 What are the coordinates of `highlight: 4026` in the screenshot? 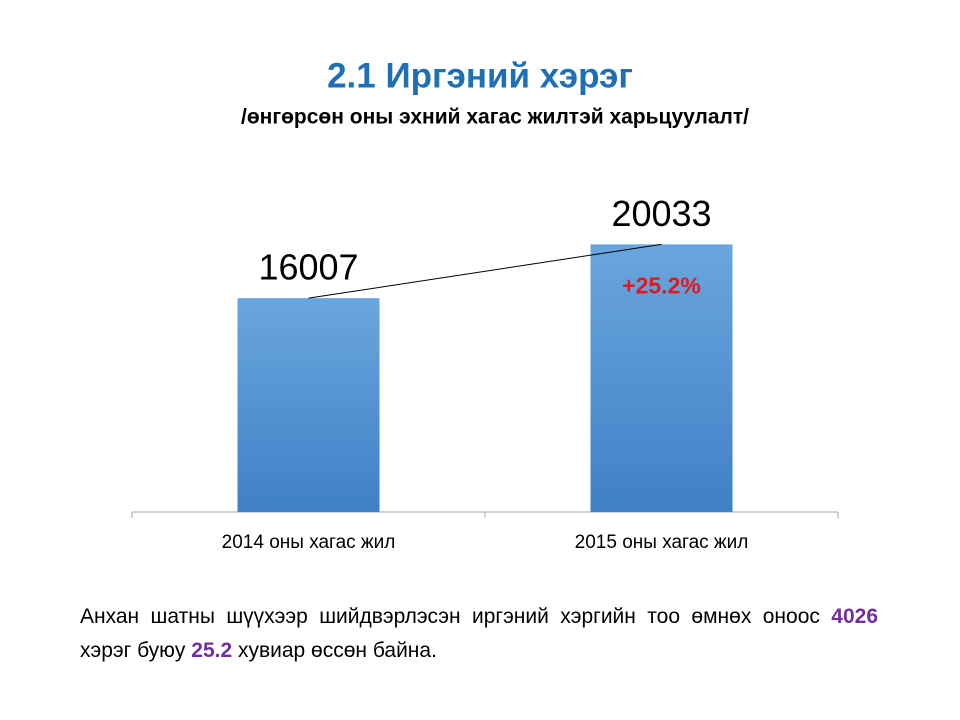 It's located at (854, 616).